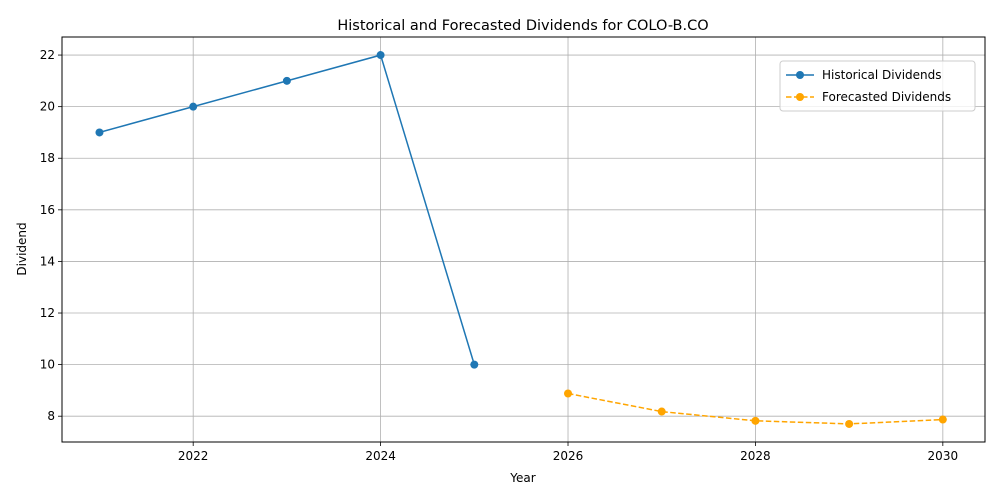 The image size is (1000, 500). What do you see at coordinates (47, 365) in the screenshot?
I see `y-tick-label: 10` at bounding box center [47, 365].